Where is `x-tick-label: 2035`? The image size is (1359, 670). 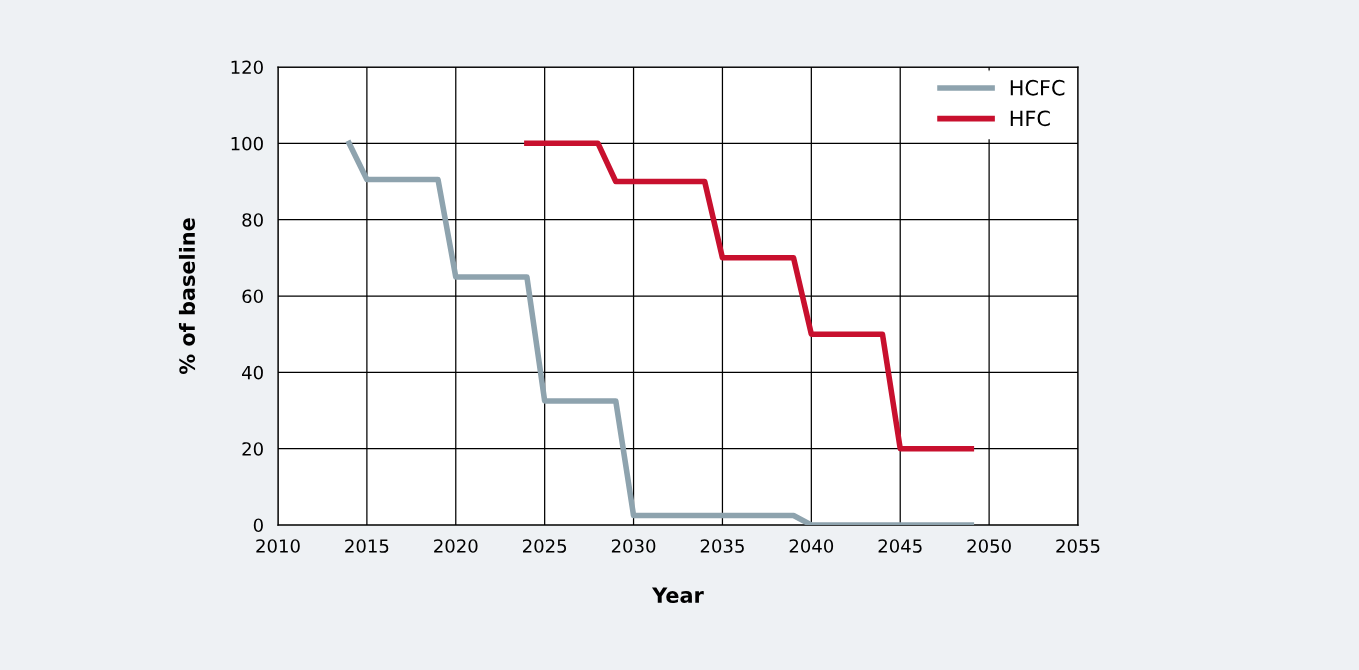
x-tick-label: 2035 is located at coordinates (722, 546).